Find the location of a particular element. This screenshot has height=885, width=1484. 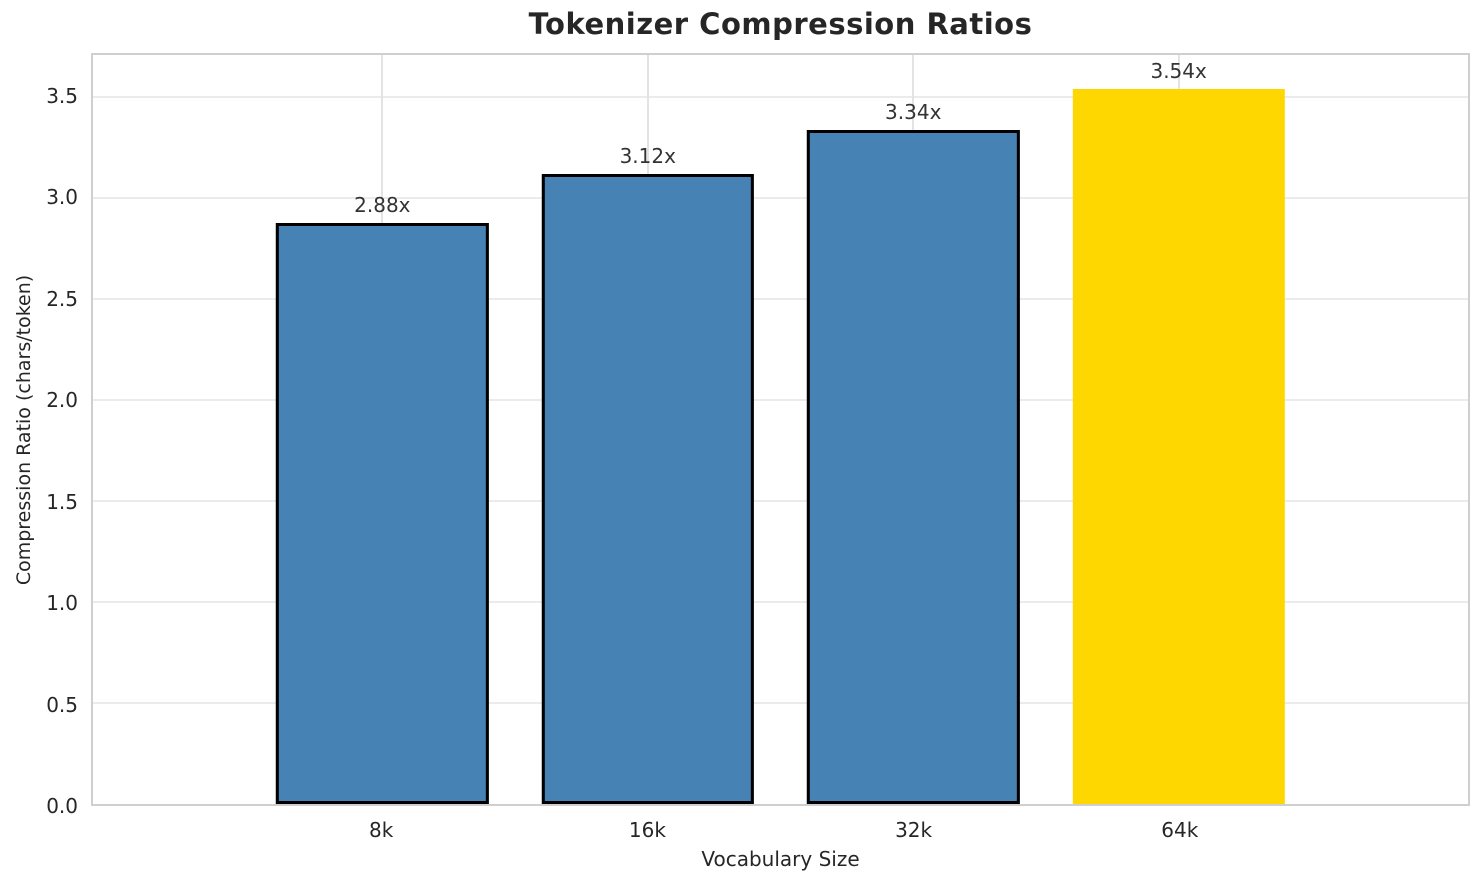

bar-value-label: 3.34x is located at coordinates (913, 111).